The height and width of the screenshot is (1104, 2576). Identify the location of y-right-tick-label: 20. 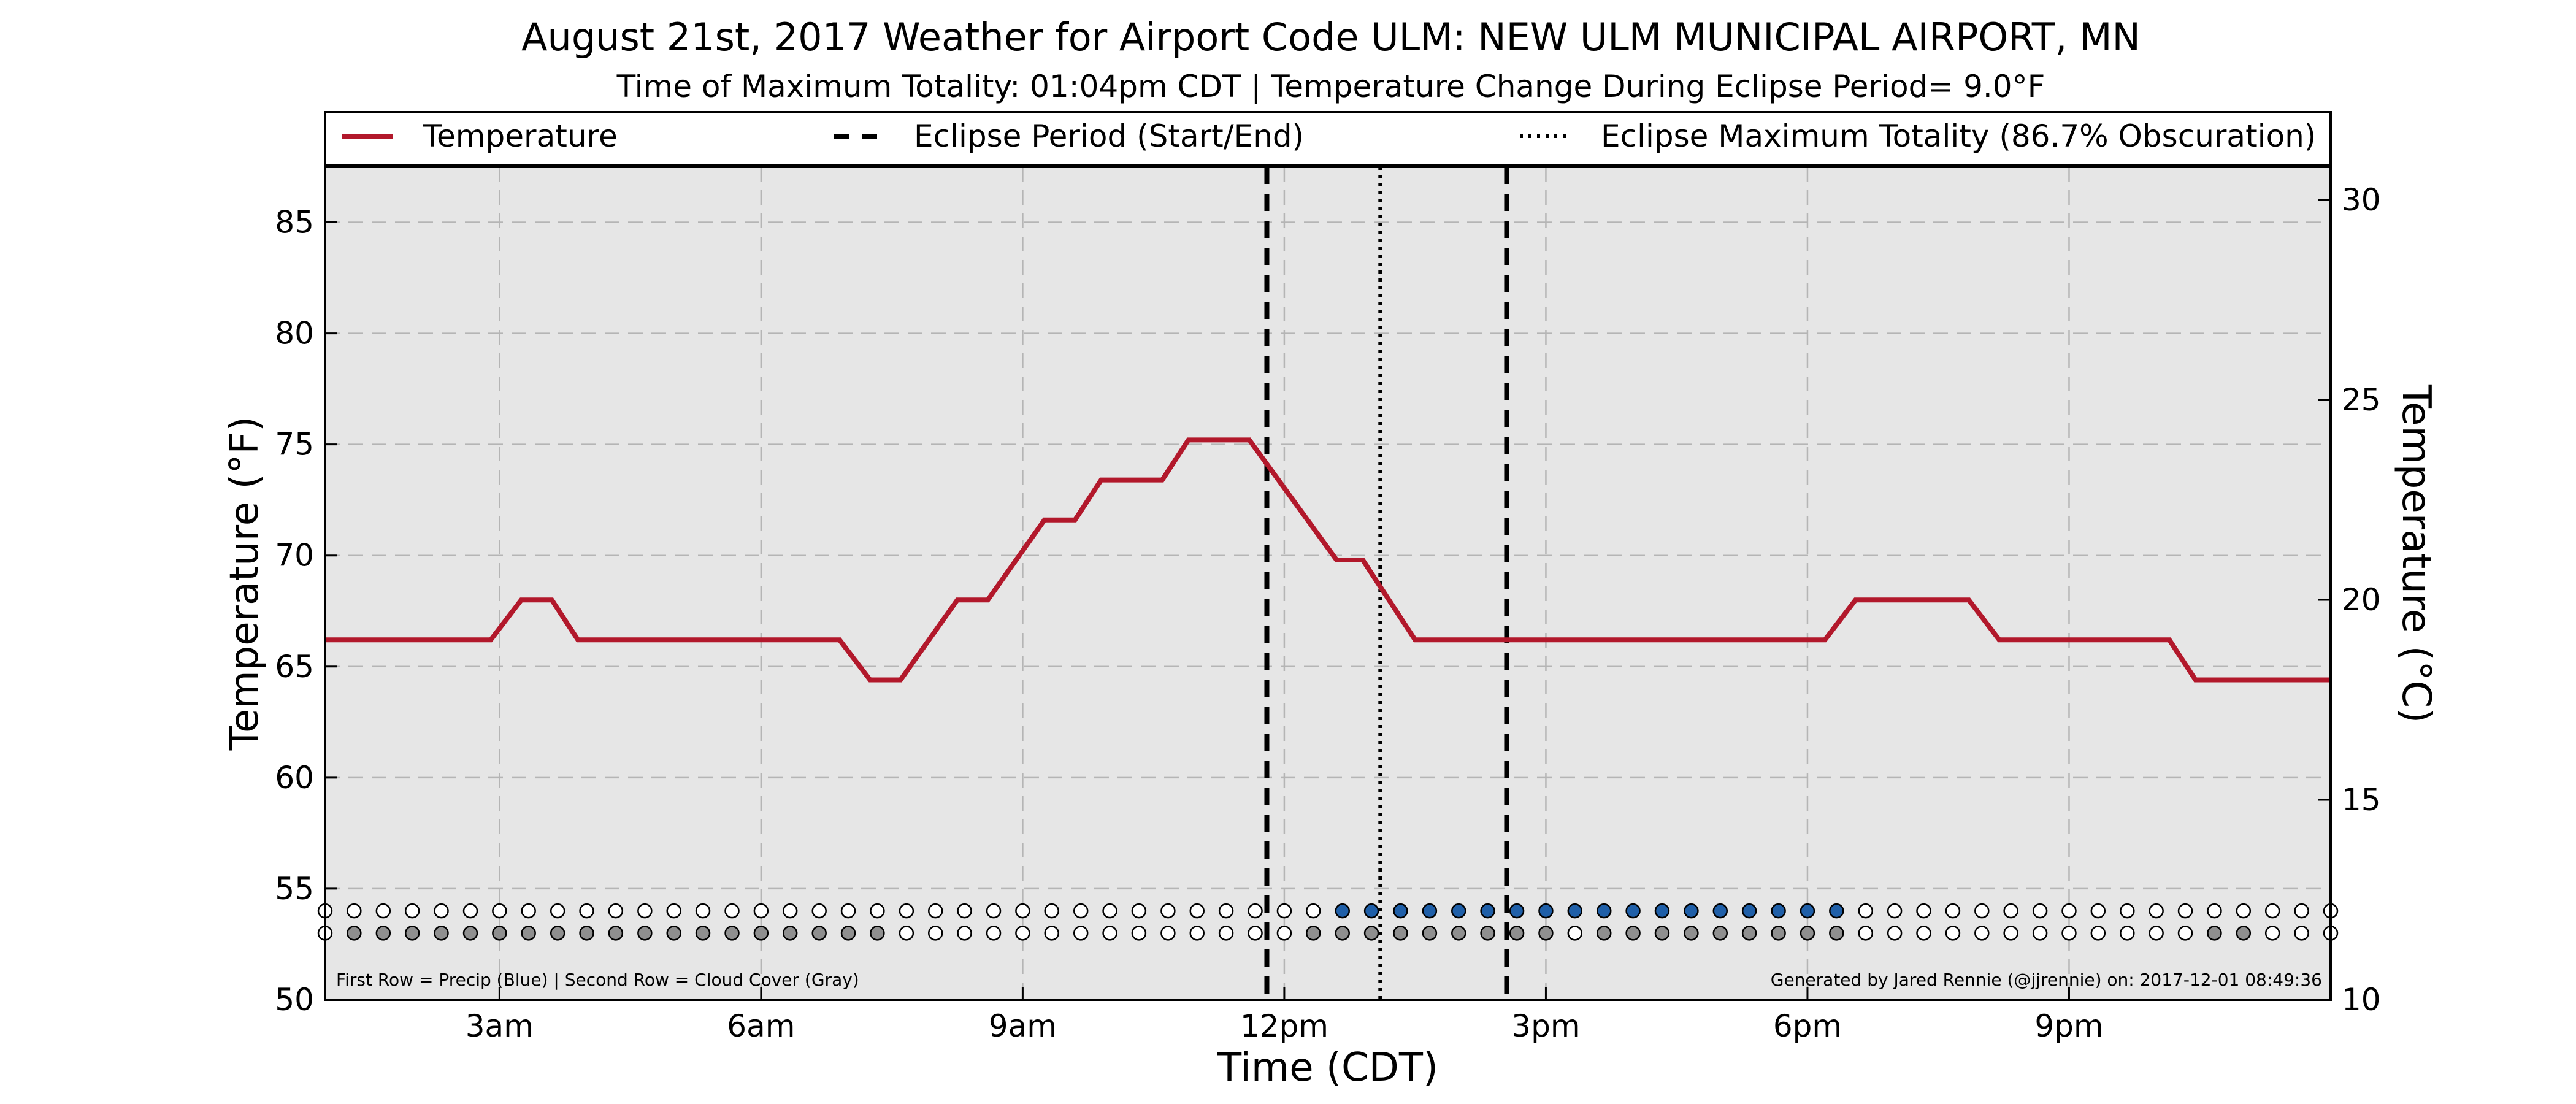
(2361, 600).